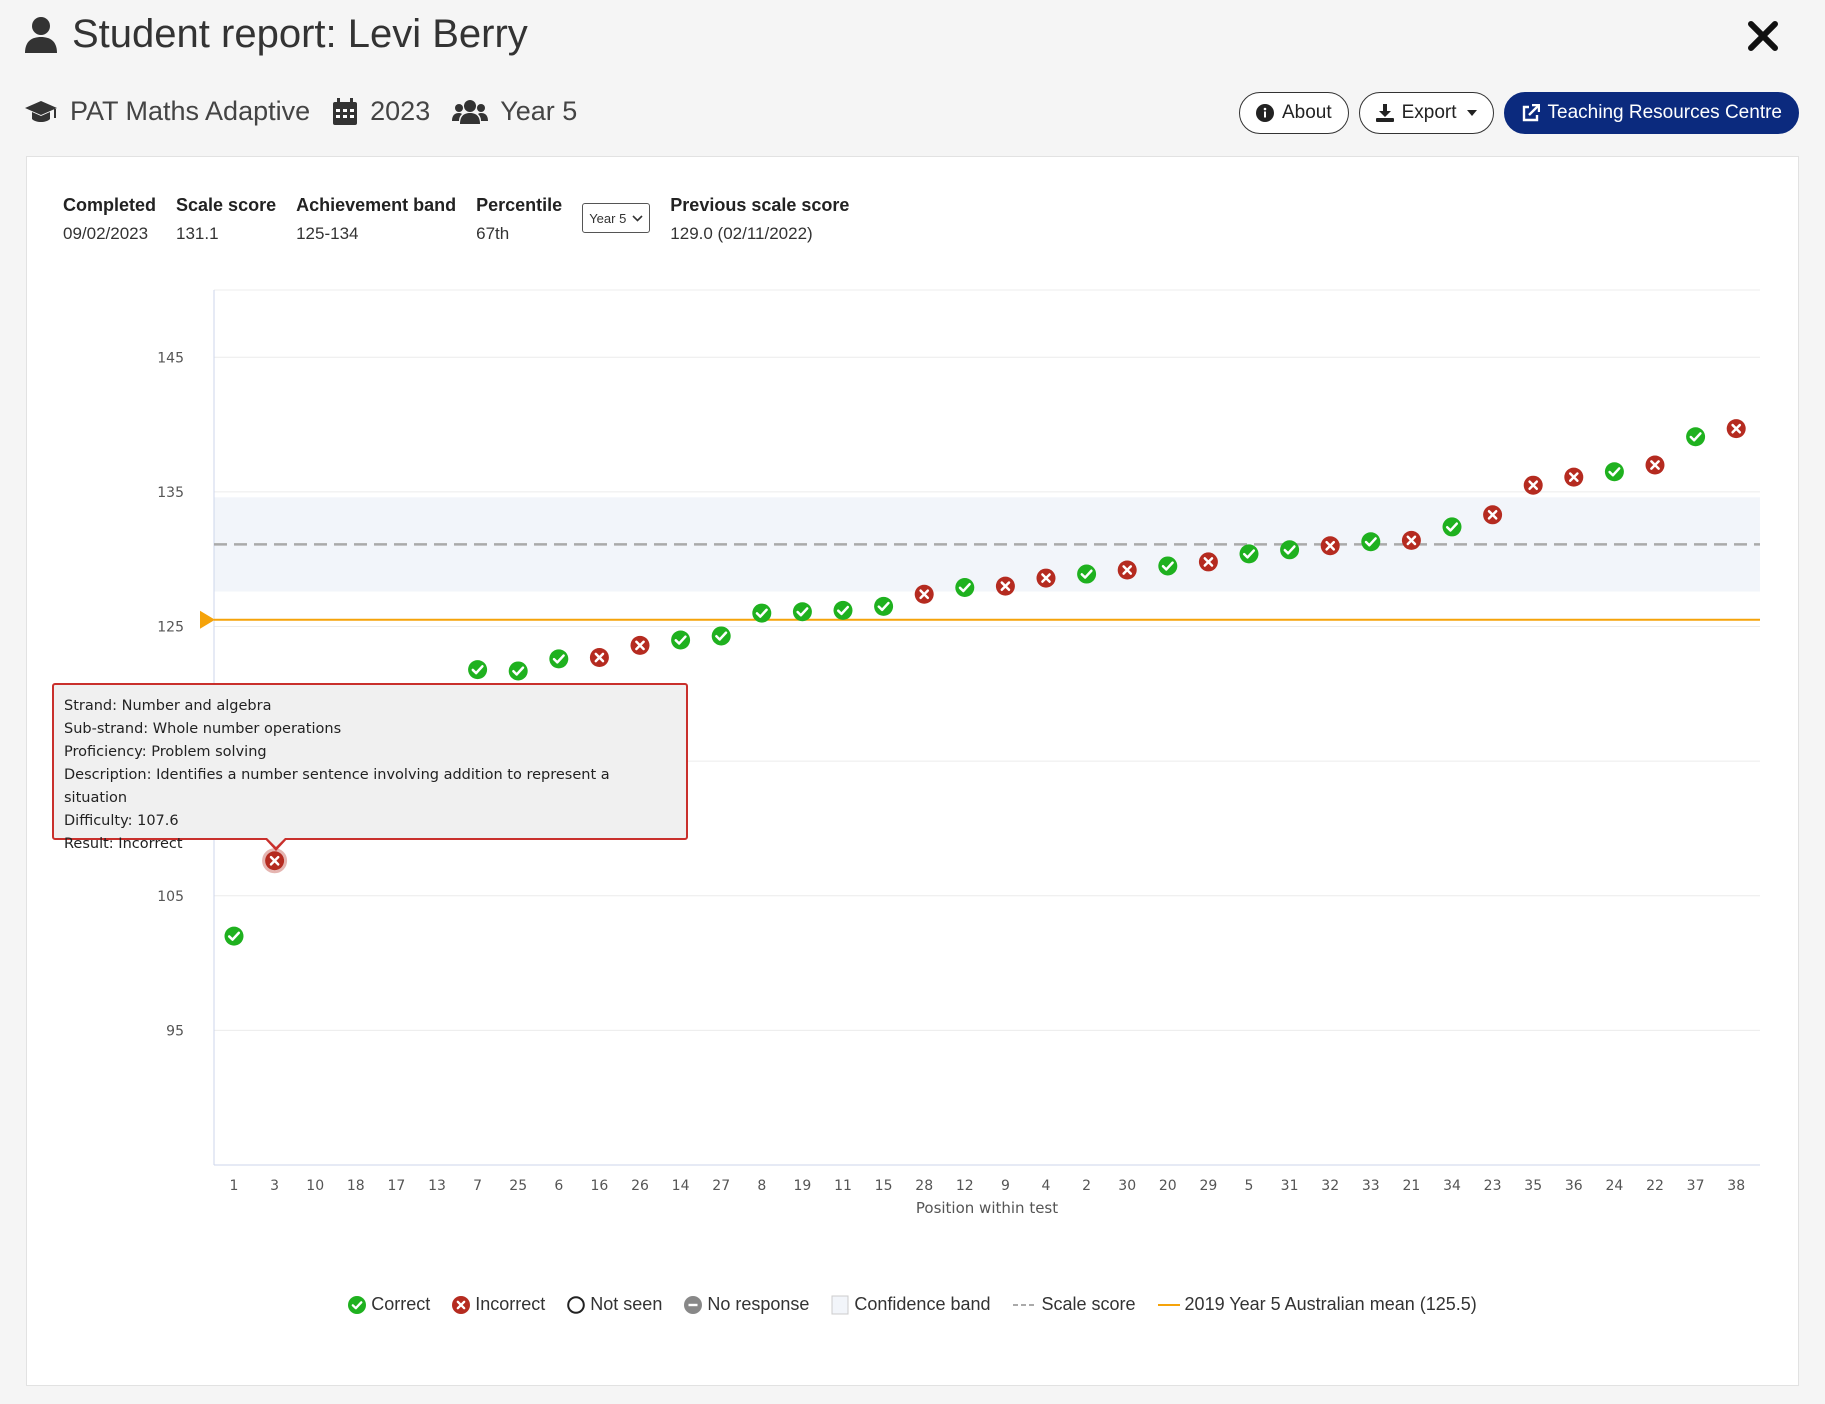 The height and width of the screenshot is (1404, 1825). What do you see at coordinates (693, 1304) in the screenshot?
I see `minus-circle-icon` at bounding box center [693, 1304].